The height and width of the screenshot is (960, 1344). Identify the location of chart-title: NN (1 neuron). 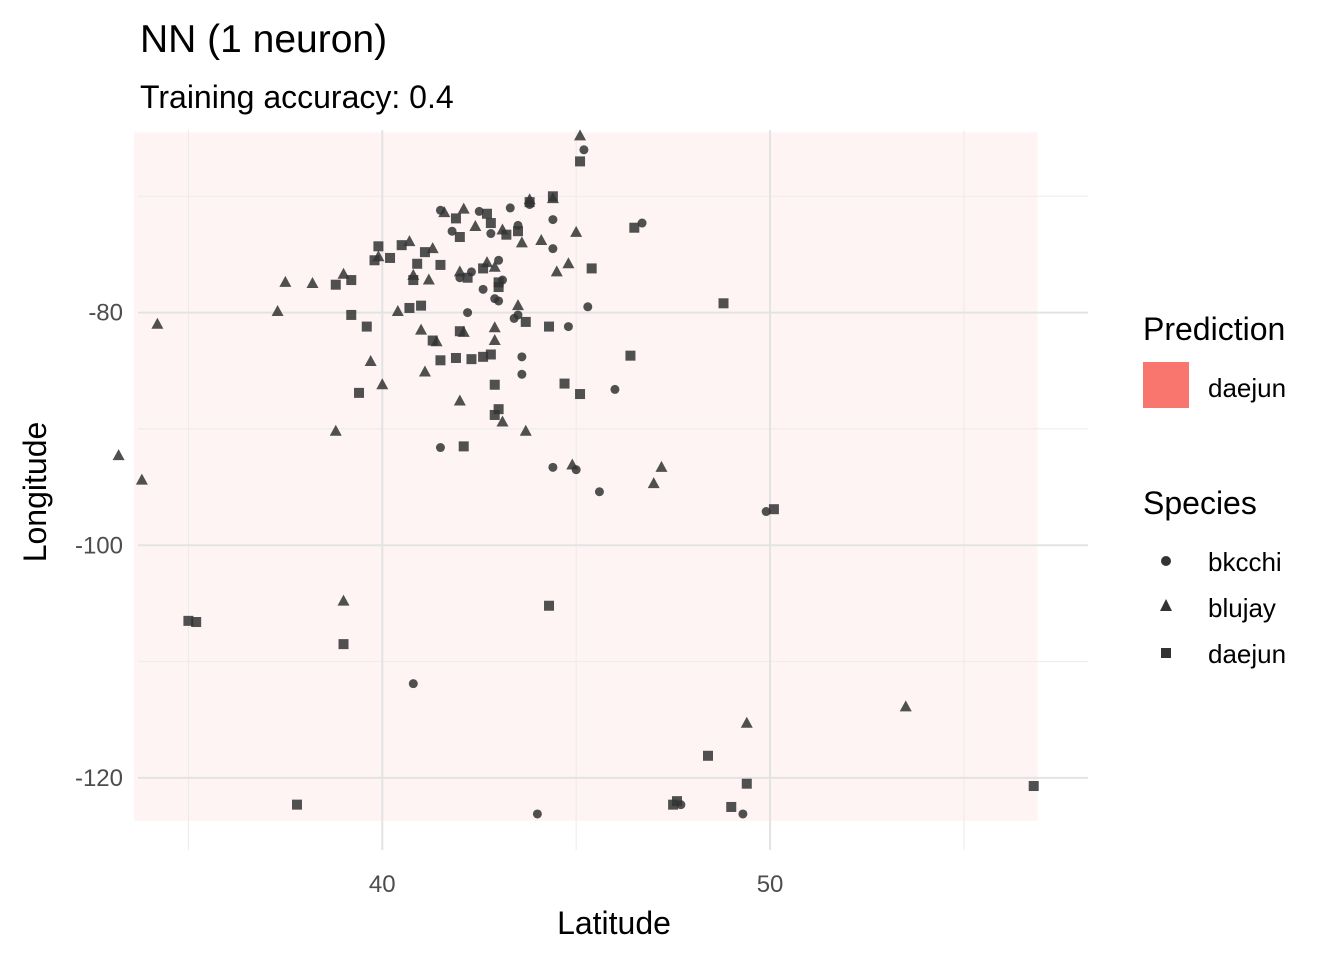
(263, 39).